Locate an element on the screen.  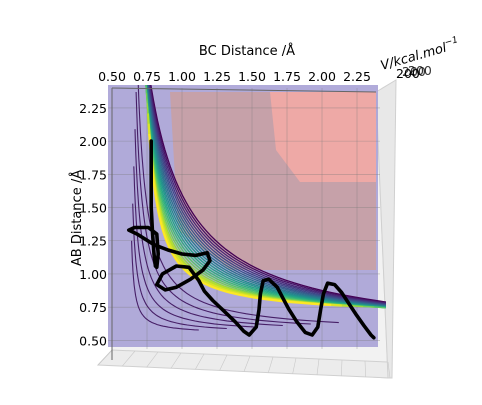
side-pane is located at coordinates (386, 229).